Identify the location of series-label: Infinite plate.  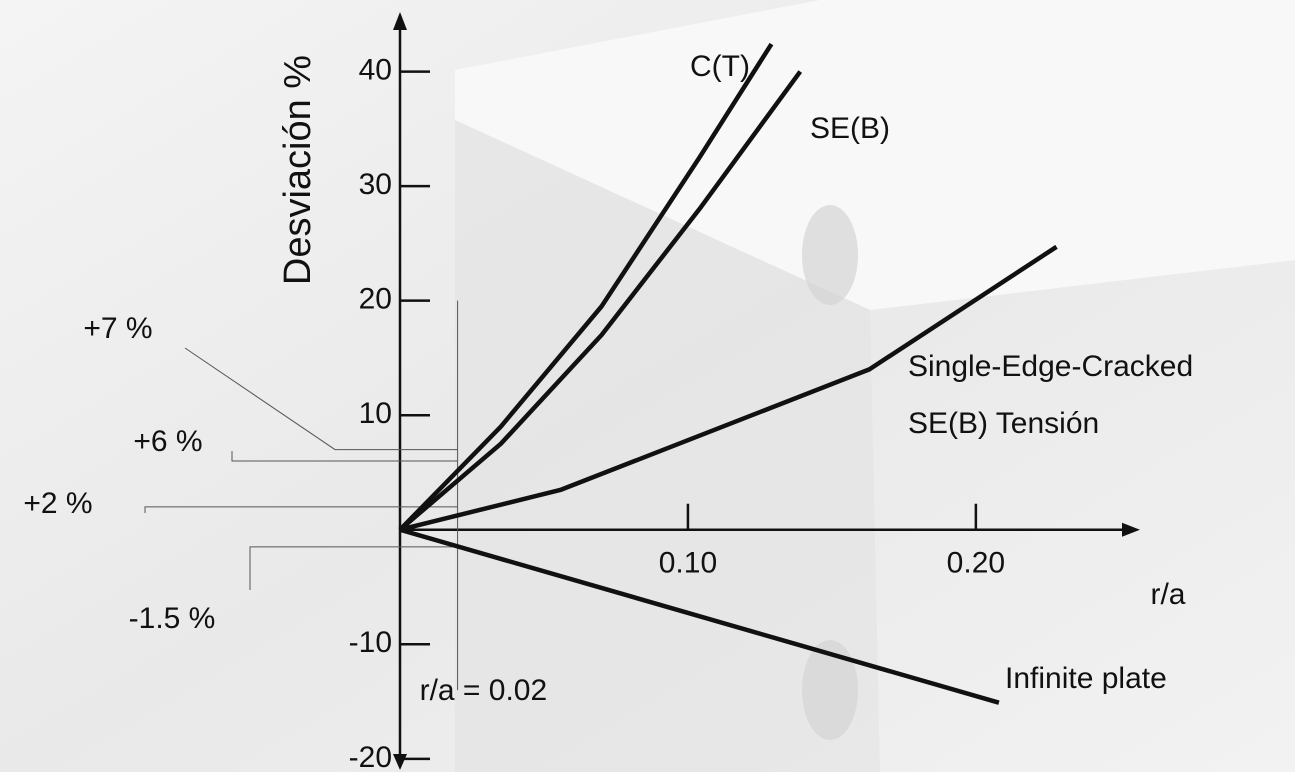
(1086, 678).